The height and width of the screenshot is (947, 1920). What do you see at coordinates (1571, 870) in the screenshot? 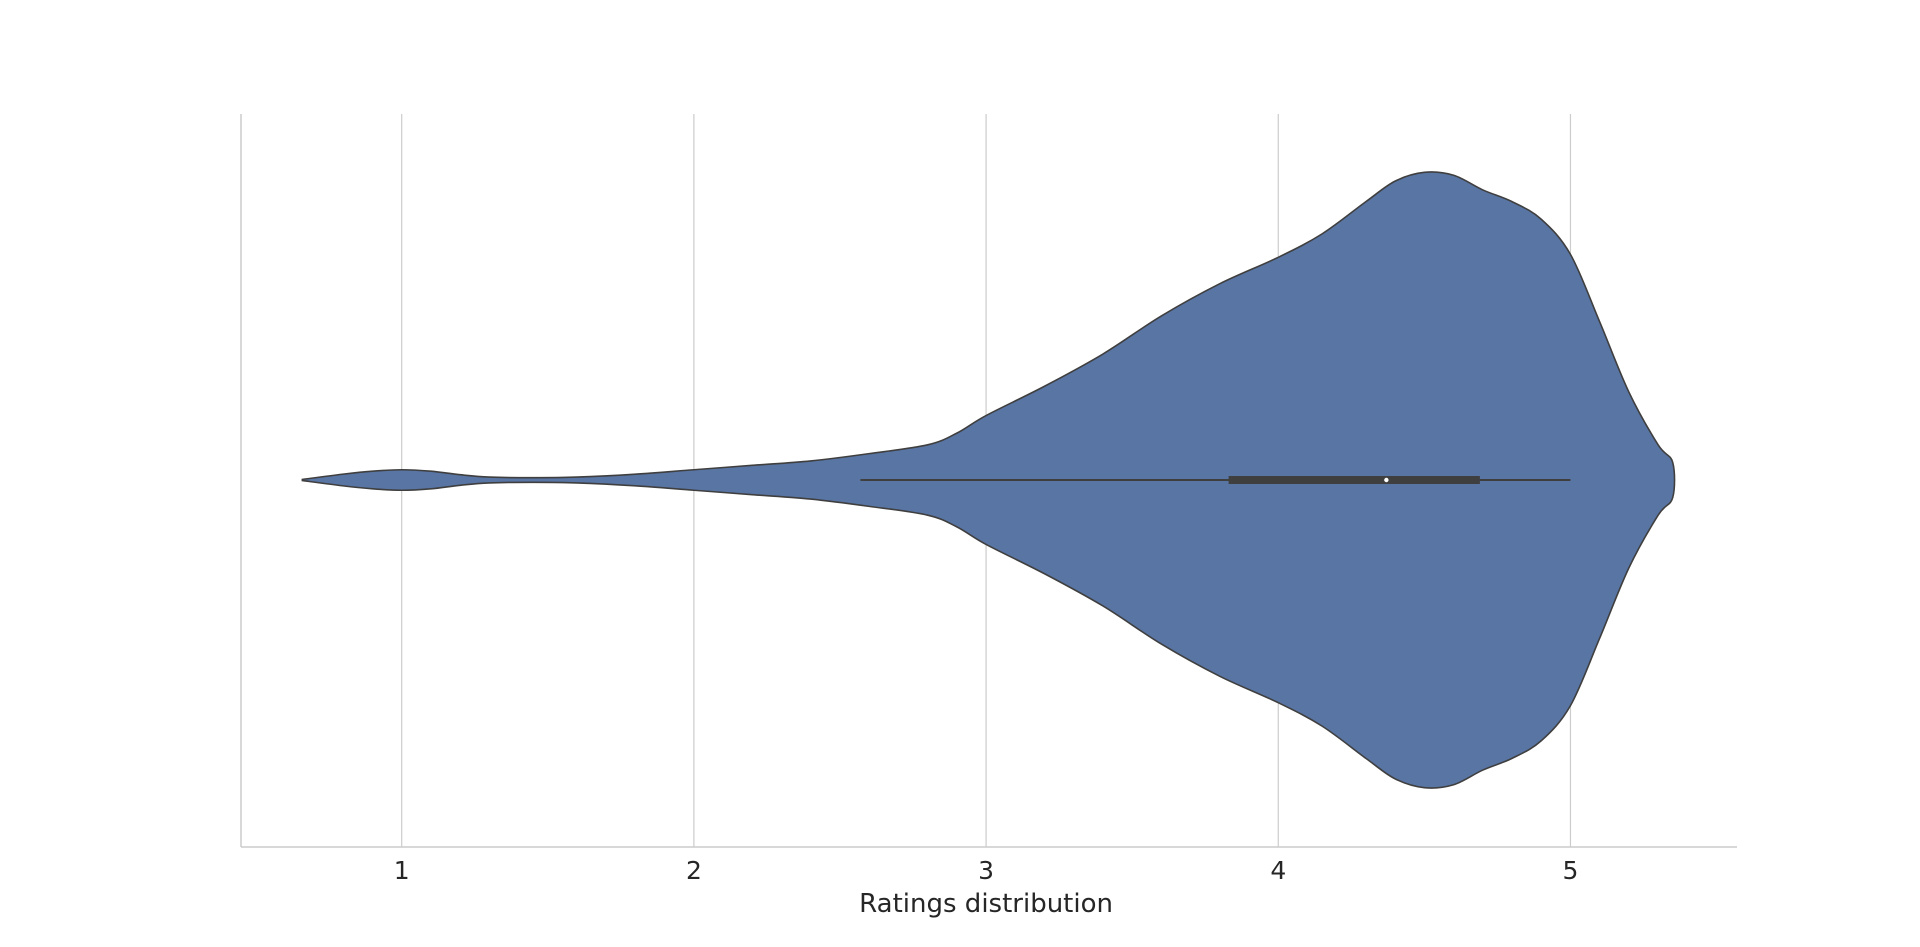
I see `x-tick-label-5: 5` at bounding box center [1571, 870].